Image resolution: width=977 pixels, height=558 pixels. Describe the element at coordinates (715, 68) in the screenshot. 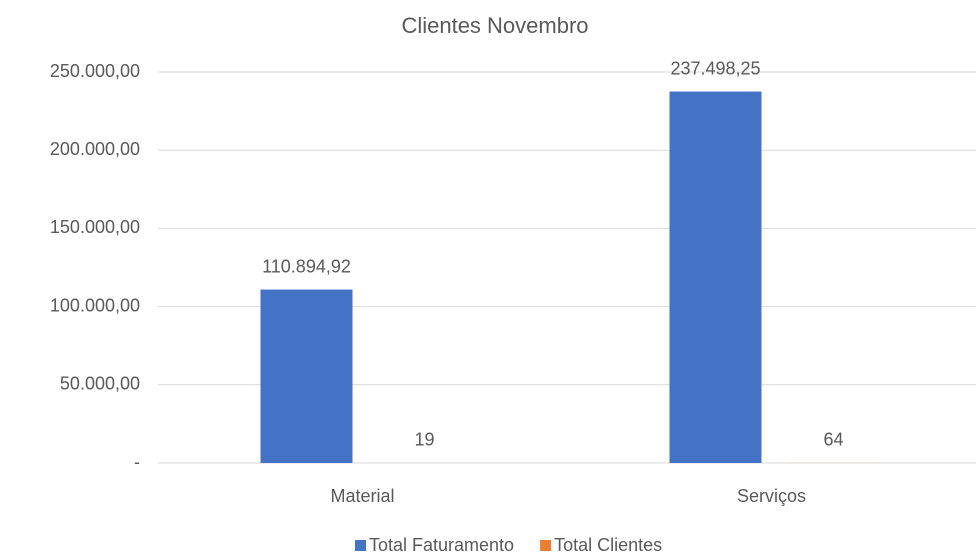

I see `data-label: 237.498,25` at that location.